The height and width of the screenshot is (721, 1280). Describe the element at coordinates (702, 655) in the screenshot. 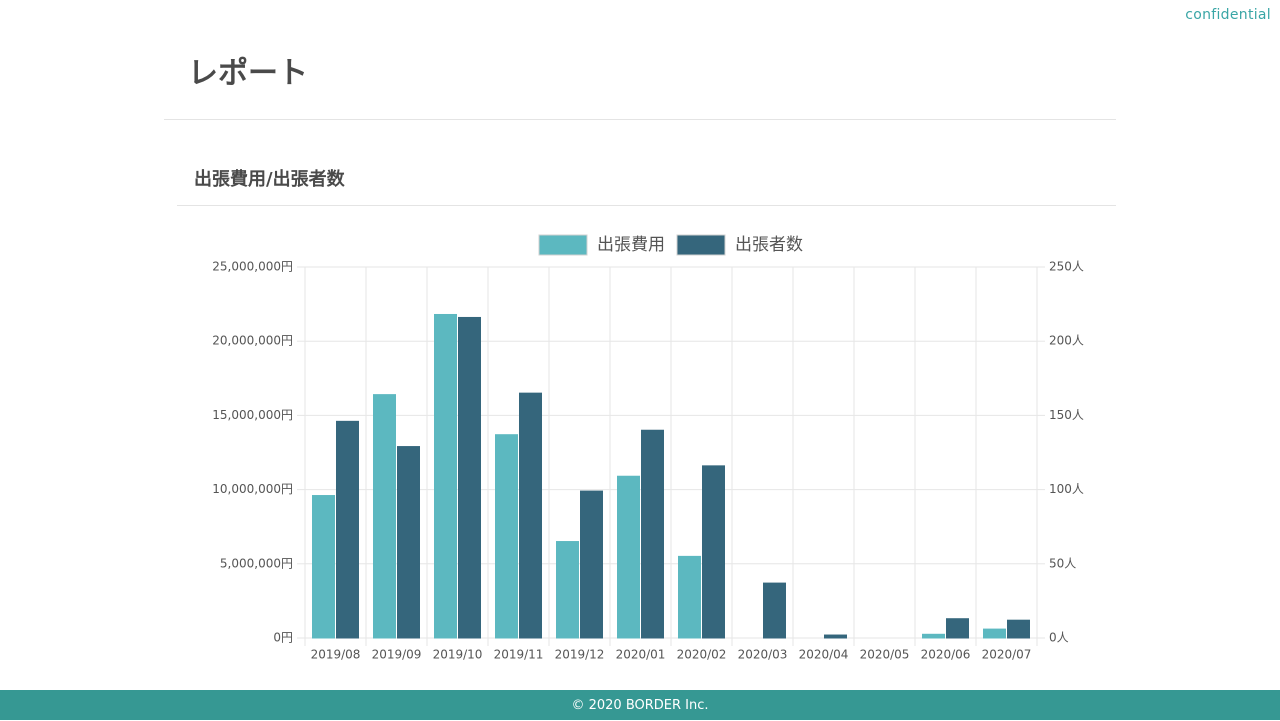

I see `x-tick-label: 2020/02` at that location.